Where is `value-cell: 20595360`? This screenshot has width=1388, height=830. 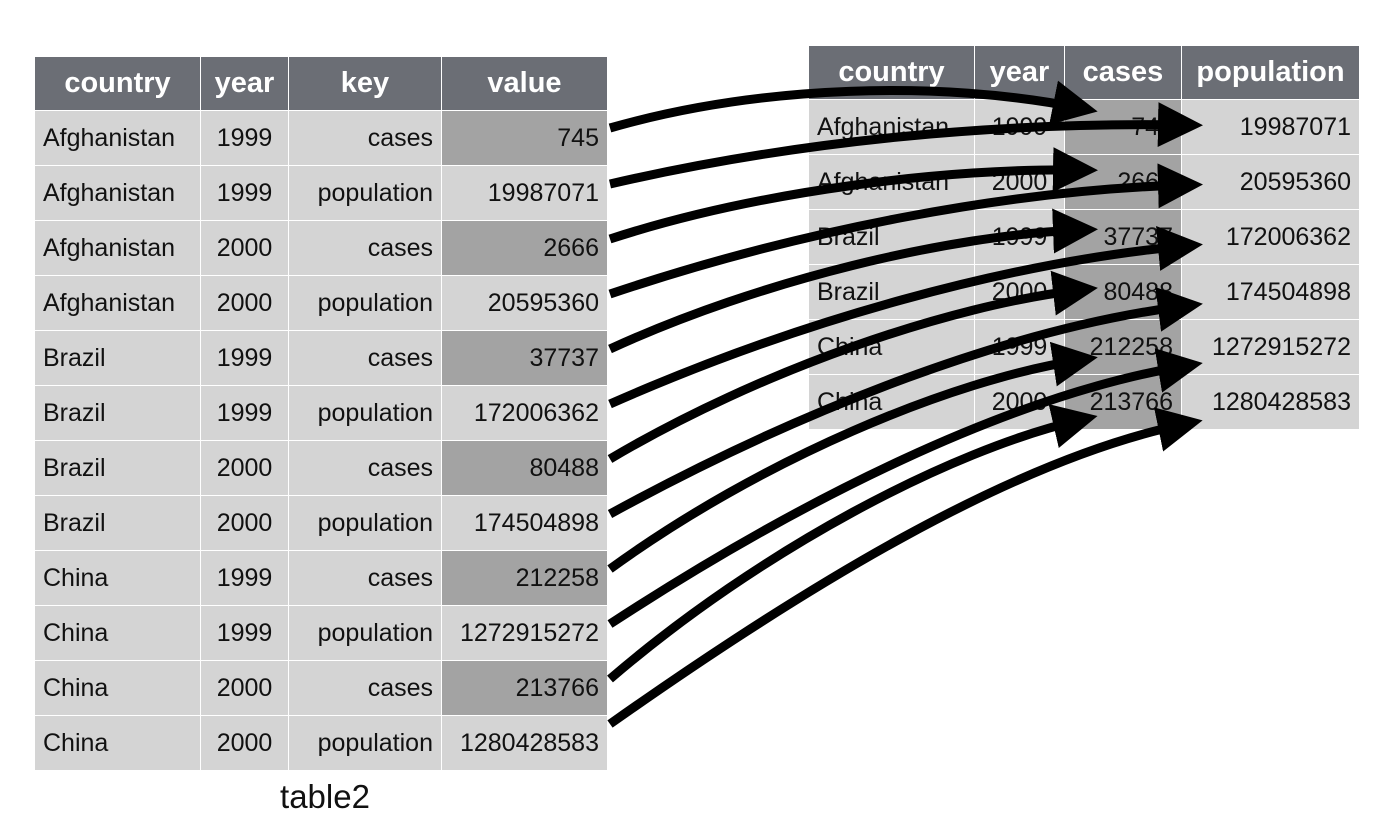
value-cell: 20595360 is located at coordinates (524, 303).